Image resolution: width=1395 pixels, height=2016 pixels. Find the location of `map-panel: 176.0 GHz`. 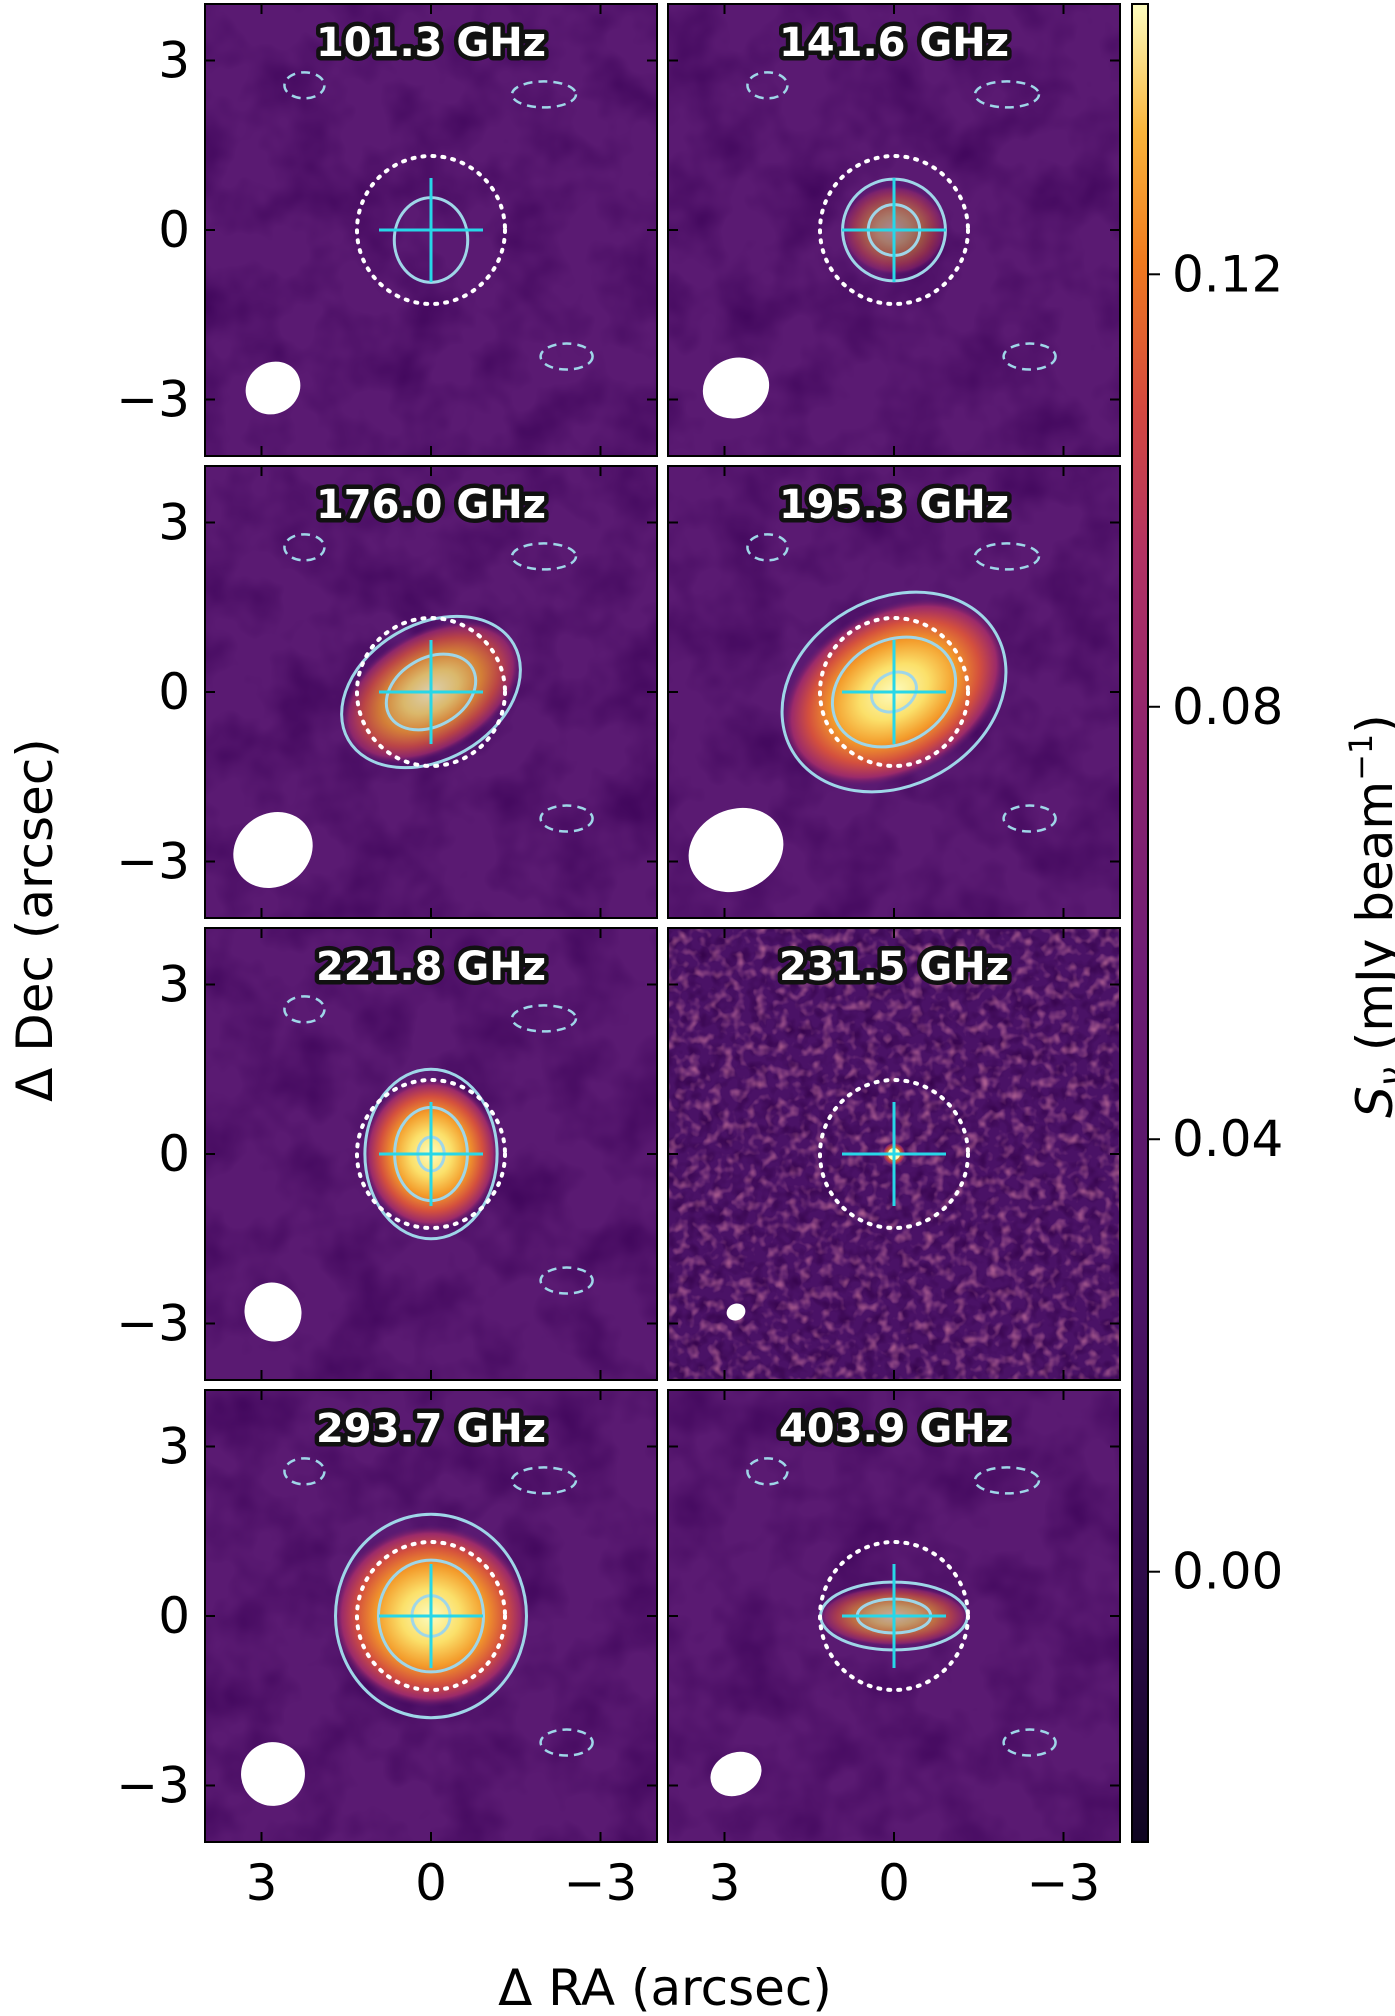

map-panel: 176.0 GHz is located at coordinates (431, 692).